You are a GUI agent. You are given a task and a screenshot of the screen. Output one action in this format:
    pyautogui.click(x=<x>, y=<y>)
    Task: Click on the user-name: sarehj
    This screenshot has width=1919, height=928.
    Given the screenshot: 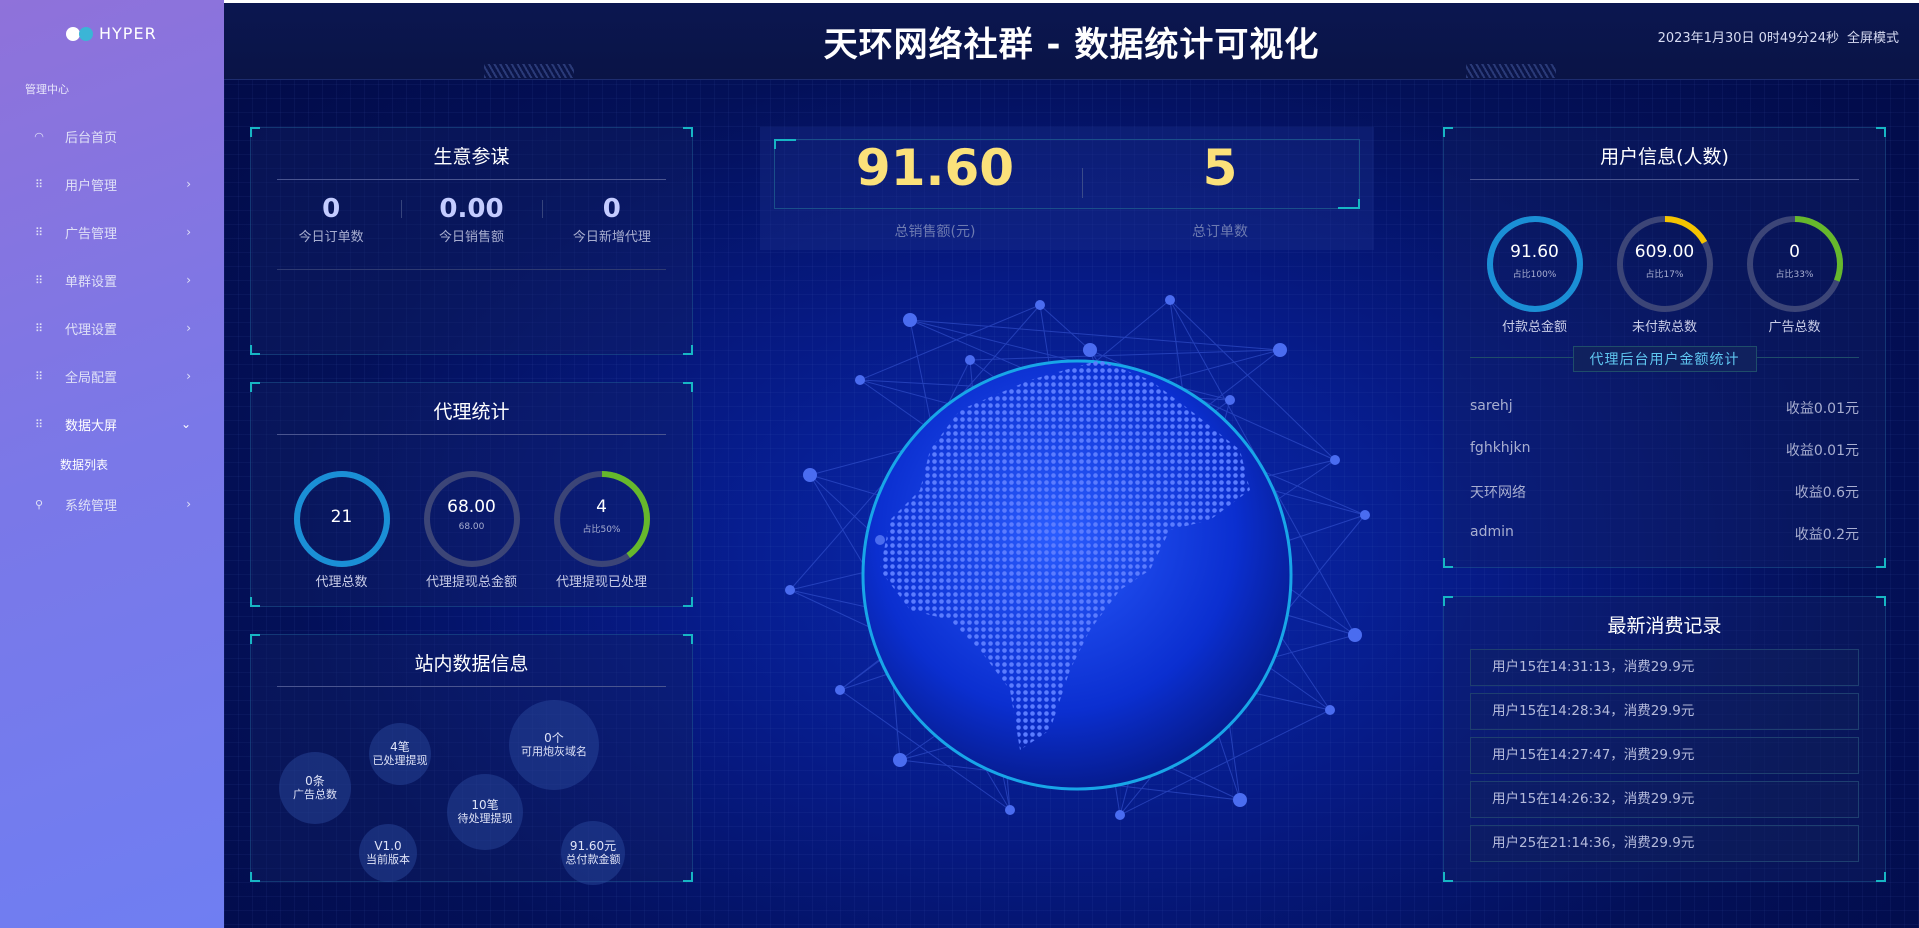 What is the action you would take?
    pyautogui.click(x=1491, y=406)
    